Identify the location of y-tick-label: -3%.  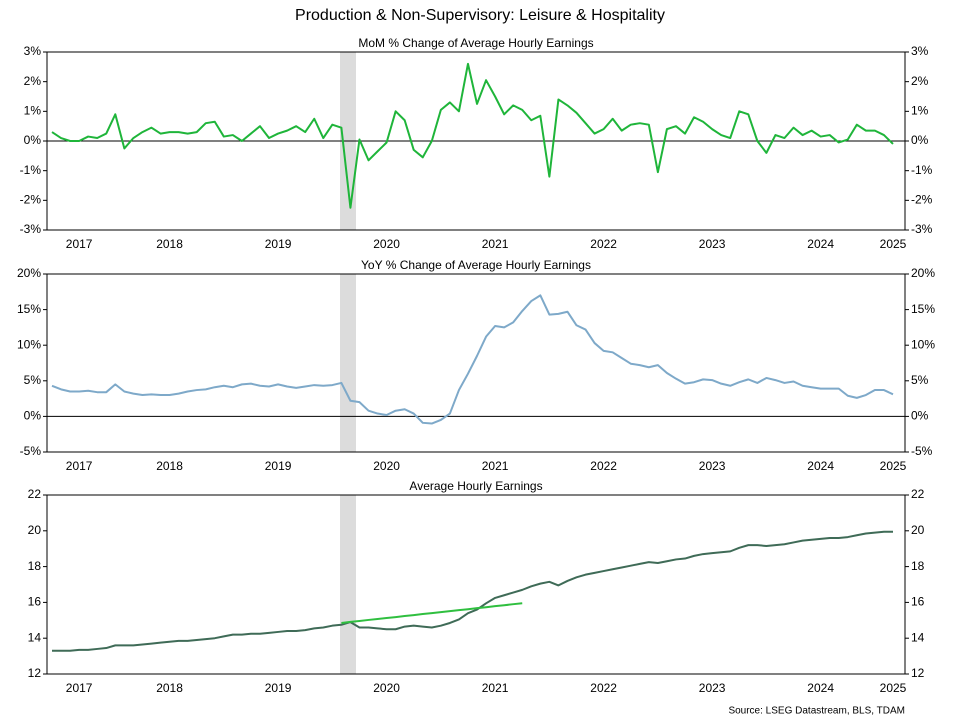
(31, 229).